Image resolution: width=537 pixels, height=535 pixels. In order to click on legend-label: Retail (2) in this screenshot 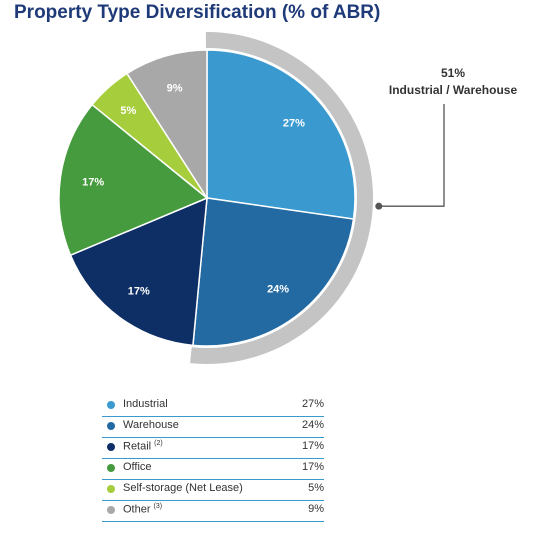, I will do `click(143, 446)`.